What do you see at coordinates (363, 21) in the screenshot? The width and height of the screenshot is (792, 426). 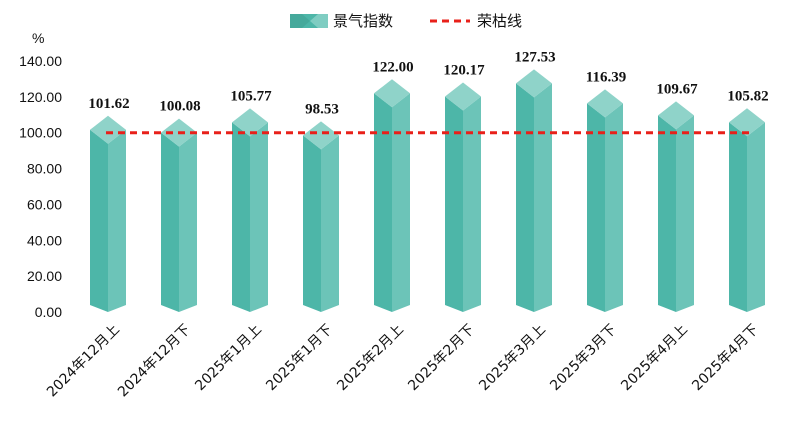 I see `legend-label-bar: 景气指数` at bounding box center [363, 21].